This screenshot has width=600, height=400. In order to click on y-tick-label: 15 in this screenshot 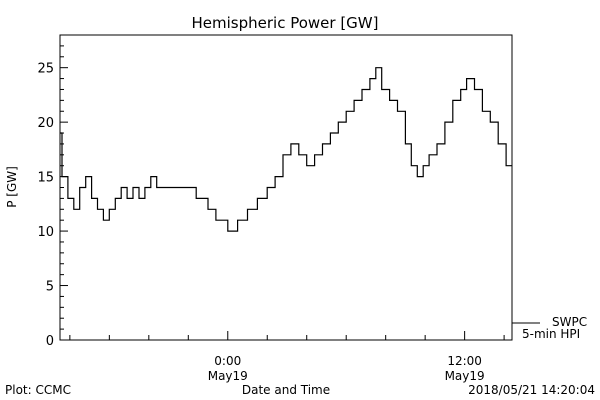, I will do `click(45, 178)`.